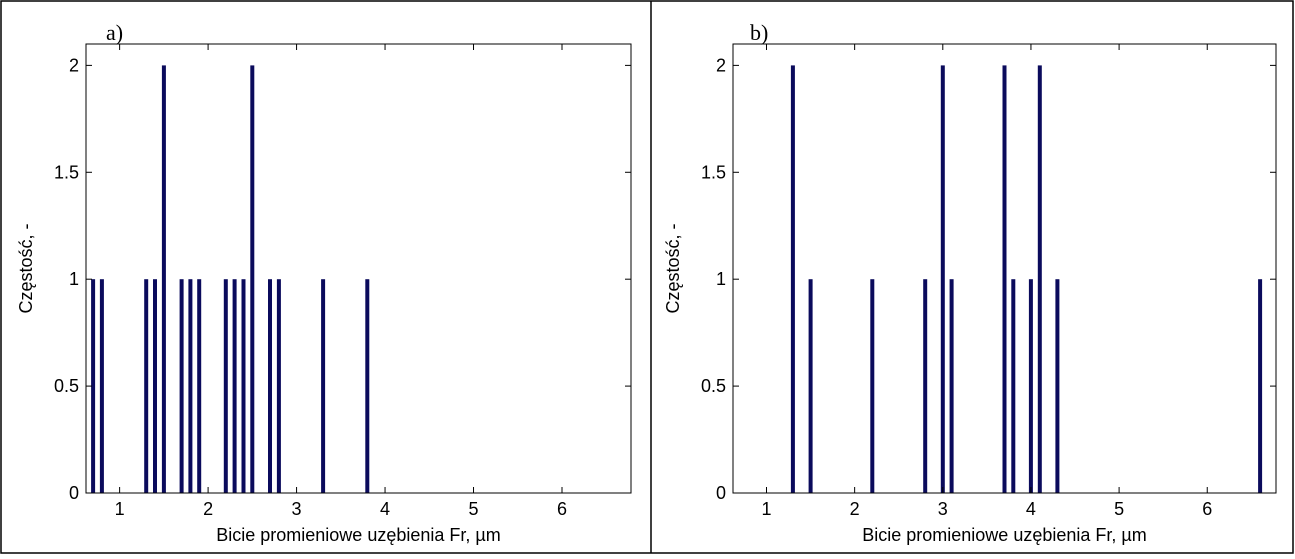  Describe the element at coordinates (759, 32) in the screenshot. I see `panel-letter: b)` at that location.